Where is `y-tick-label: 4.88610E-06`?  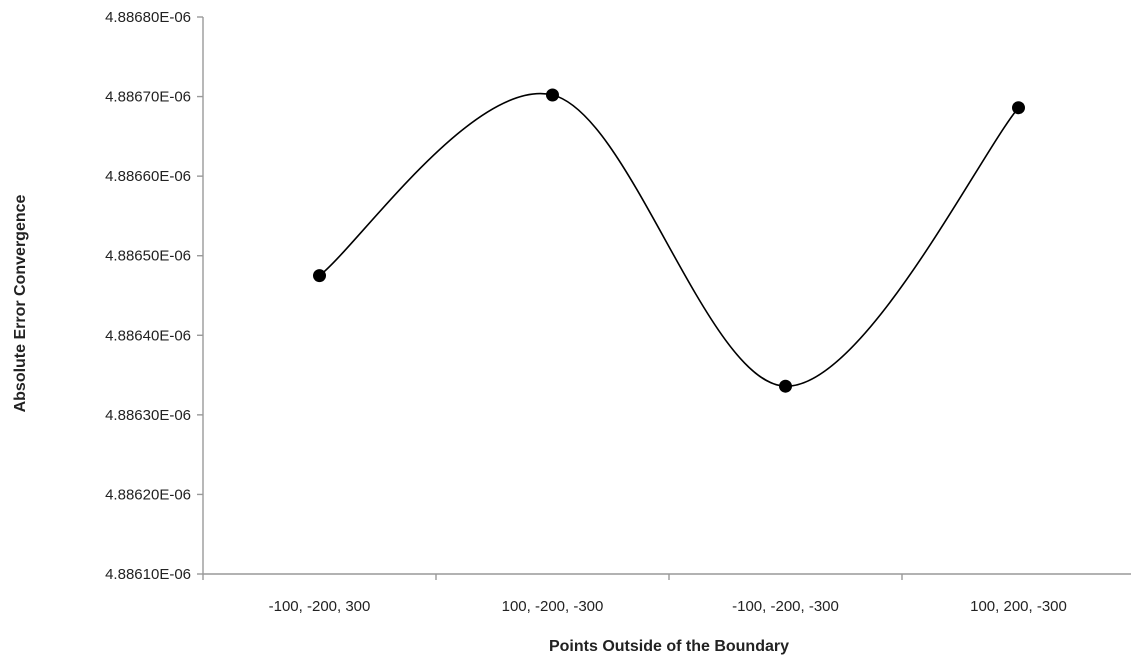
y-tick-label: 4.88610E-06 is located at coordinates (148, 574).